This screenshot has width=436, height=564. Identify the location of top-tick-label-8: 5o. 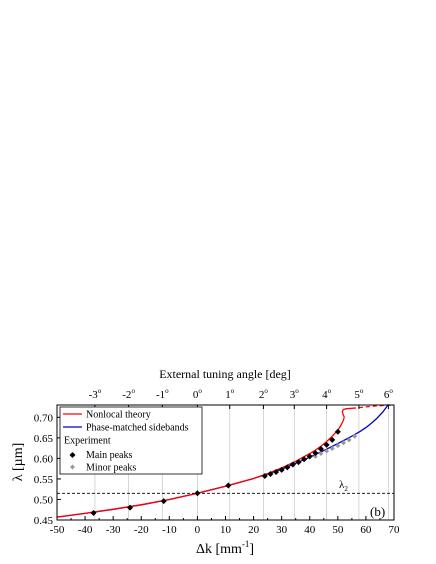
(359, 394).